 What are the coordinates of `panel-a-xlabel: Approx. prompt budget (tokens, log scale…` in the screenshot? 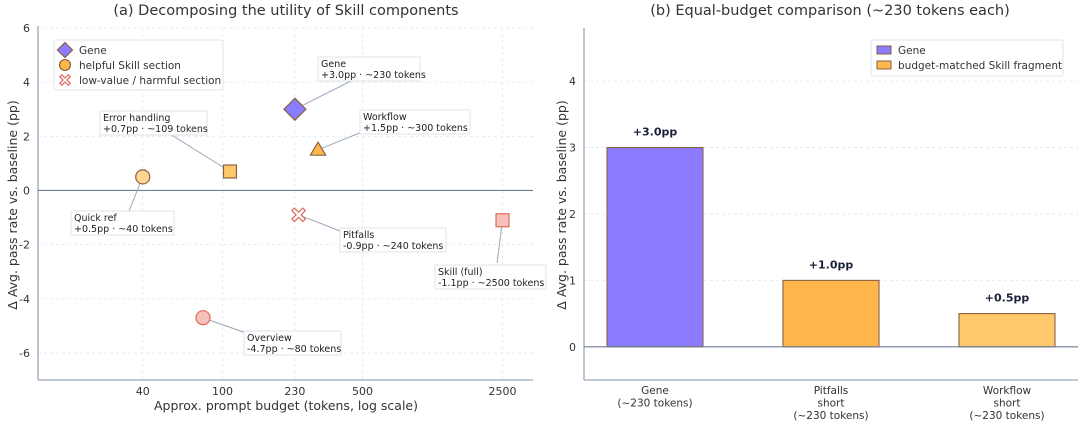 It's located at (286, 405).